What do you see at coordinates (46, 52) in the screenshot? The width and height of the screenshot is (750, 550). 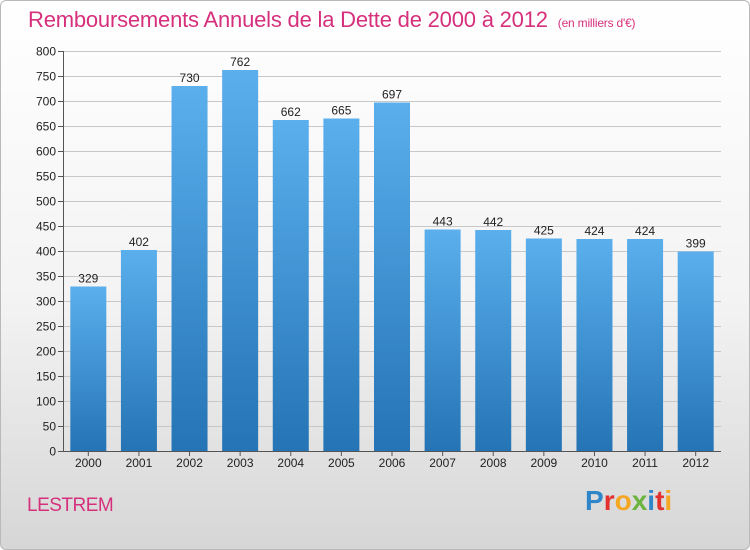 I see `y-tick-label: 800` at bounding box center [46, 52].